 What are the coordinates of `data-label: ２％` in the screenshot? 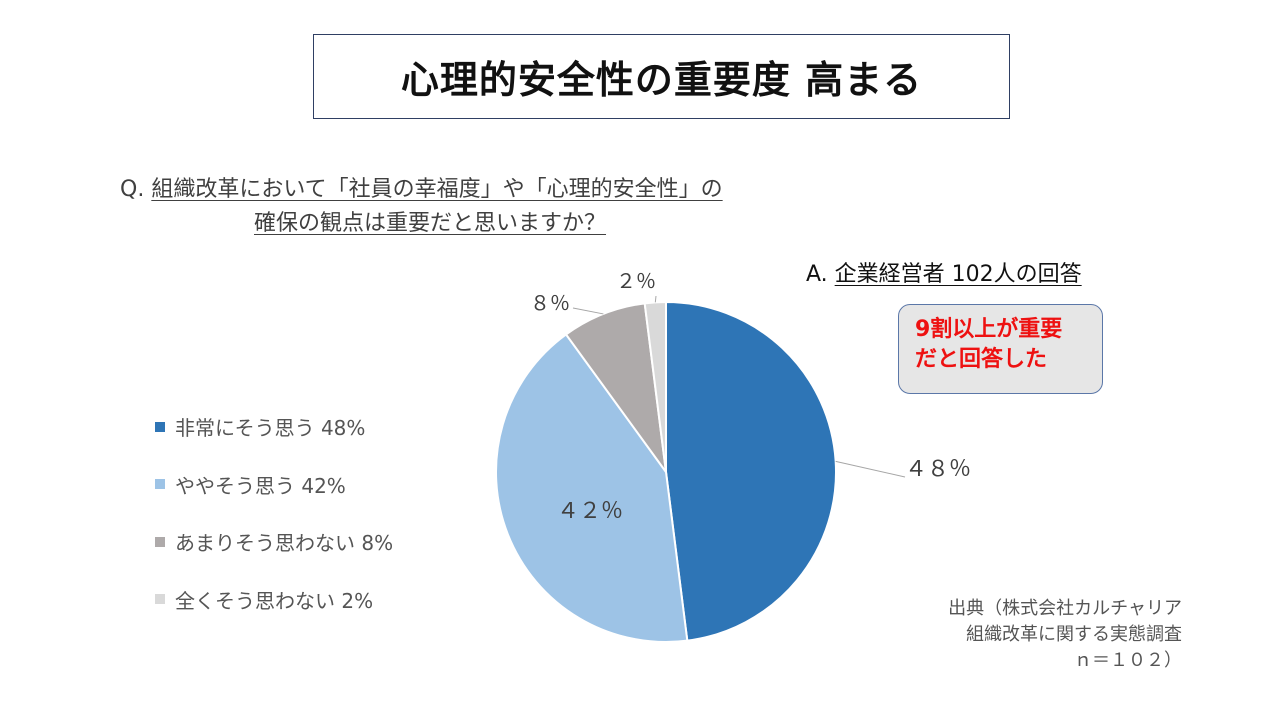 It's located at (636, 281).